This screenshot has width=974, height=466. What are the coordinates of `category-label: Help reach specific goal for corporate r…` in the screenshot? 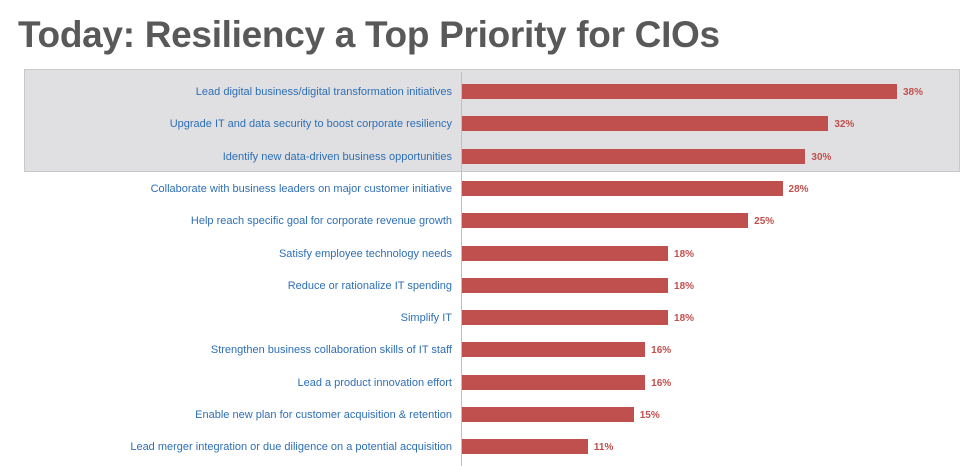 It's located at (321, 221).